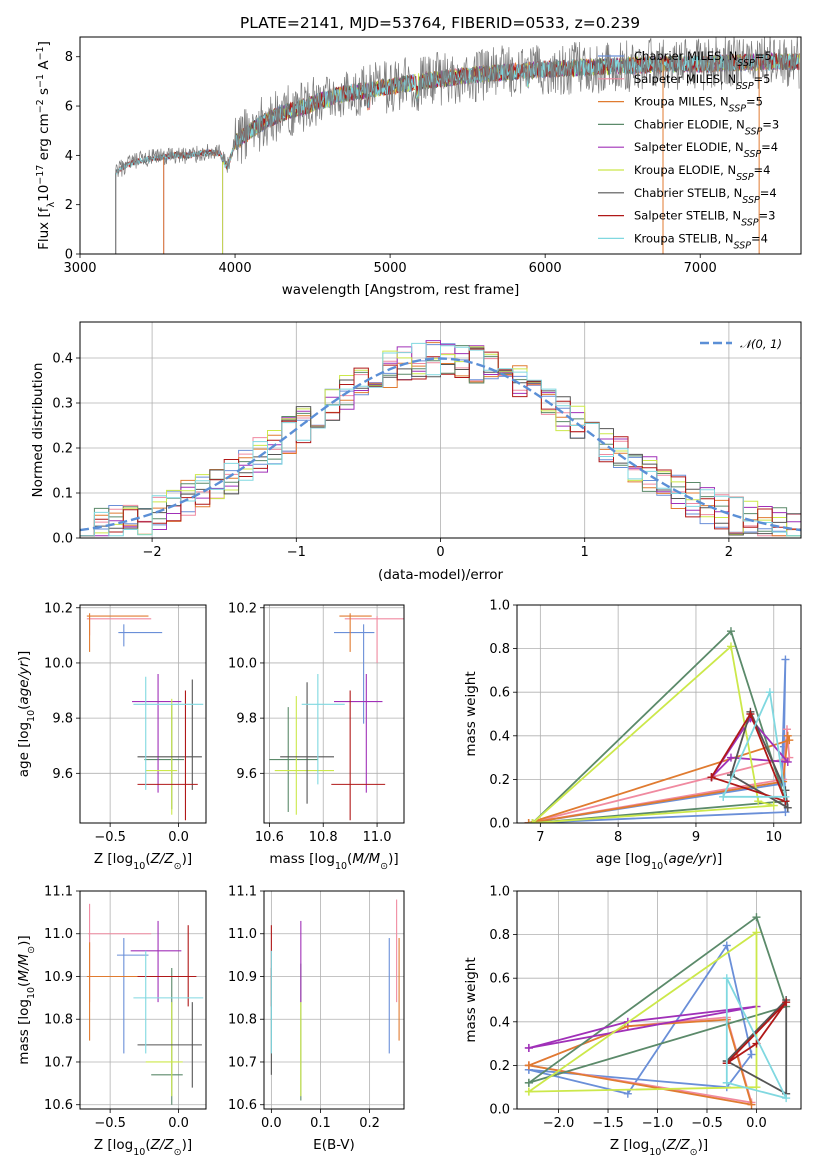 Image resolution: width=819 pixels, height=1170 pixels. Describe the element at coordinates (761, 344) in the screenshot. I see `residuals-legend-label: 𝒩(0, 1)` at that location.